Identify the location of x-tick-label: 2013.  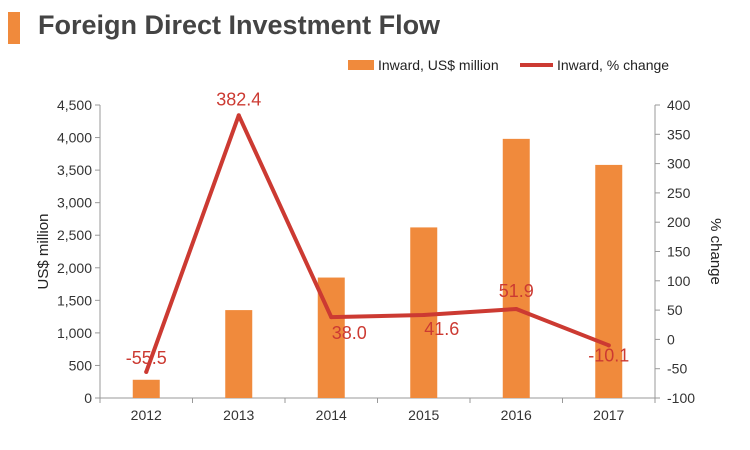
(238, 415).